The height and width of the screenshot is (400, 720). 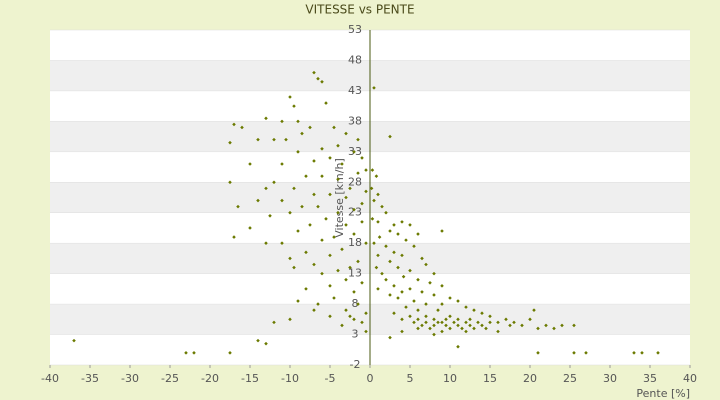 I want to click on y-tick-label: -2, so click(x=355, y=364).